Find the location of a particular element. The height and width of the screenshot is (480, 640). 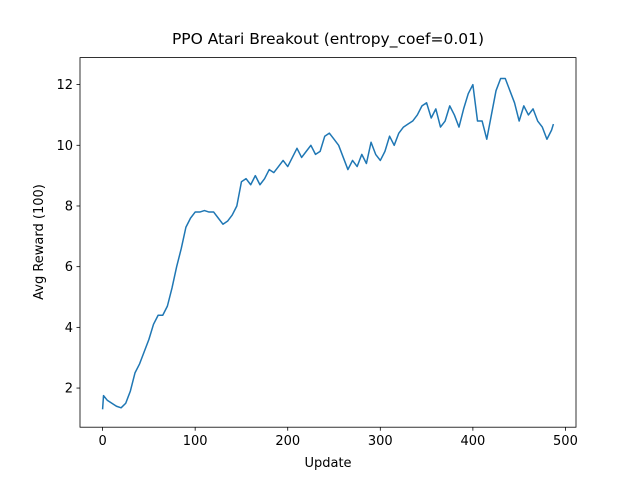

x-tick-label: 300 is located at coordinates (380, 441).